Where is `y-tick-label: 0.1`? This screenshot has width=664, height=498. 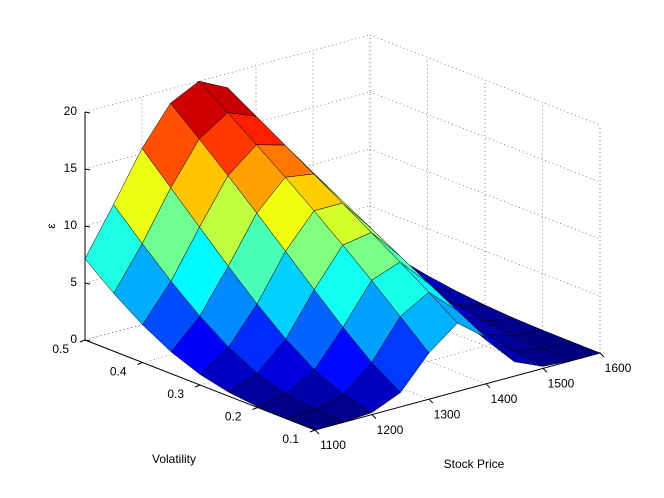 y-tick-label: 0.1 is located at coordinates (290, 439).